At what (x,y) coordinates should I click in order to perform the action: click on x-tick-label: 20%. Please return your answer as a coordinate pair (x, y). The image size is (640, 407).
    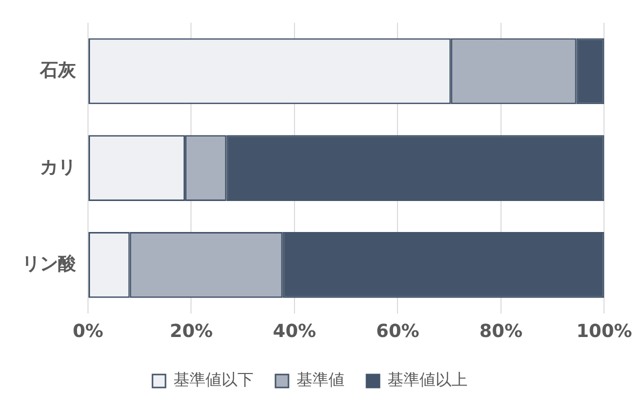
    Looking at the image, I should click on (191, 331).